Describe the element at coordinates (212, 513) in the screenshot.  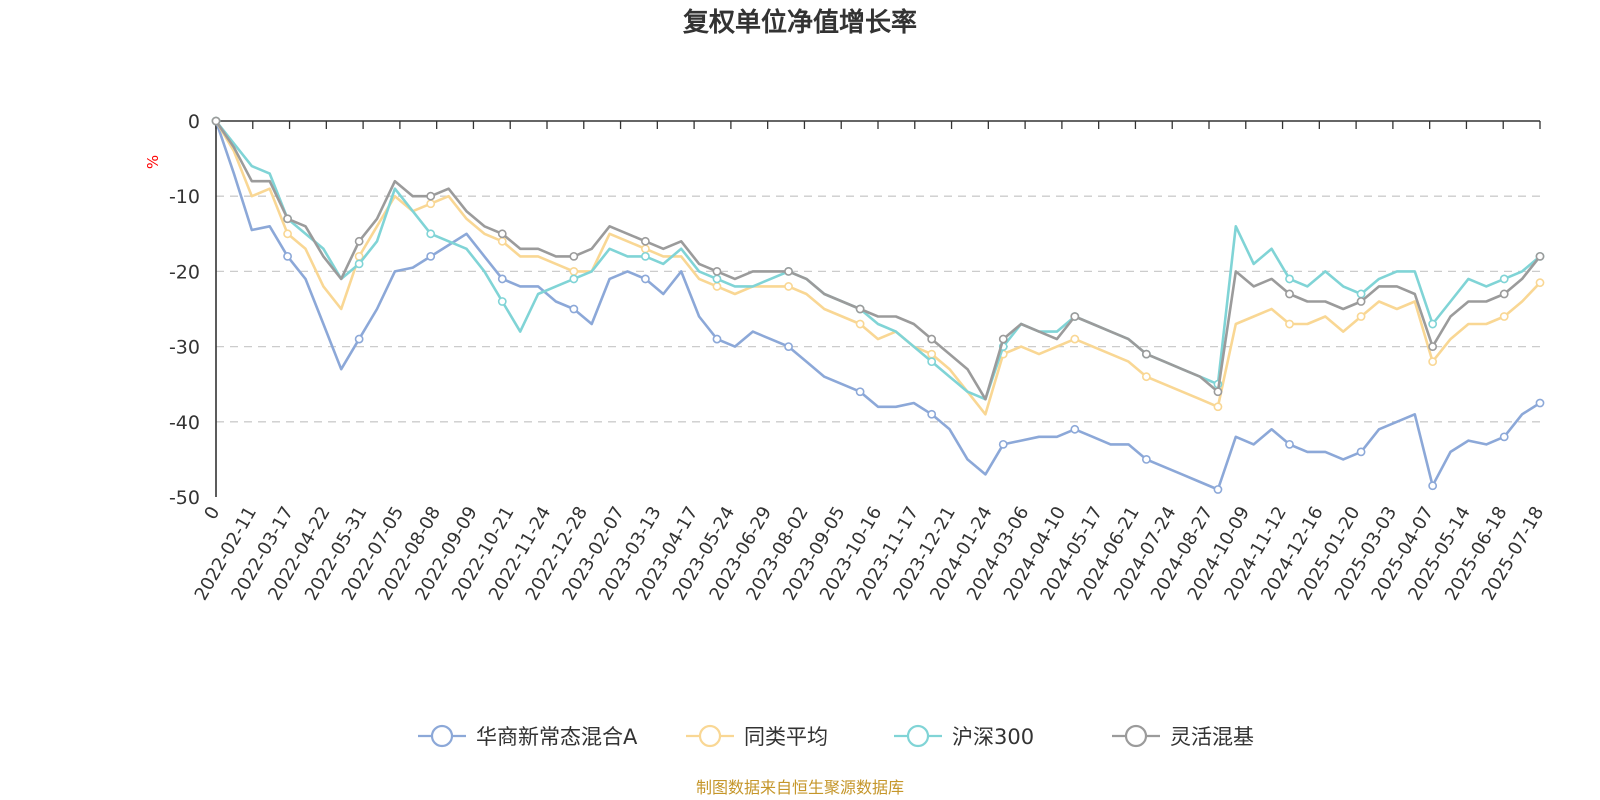
I see `x-tick-label: 0` at that location.